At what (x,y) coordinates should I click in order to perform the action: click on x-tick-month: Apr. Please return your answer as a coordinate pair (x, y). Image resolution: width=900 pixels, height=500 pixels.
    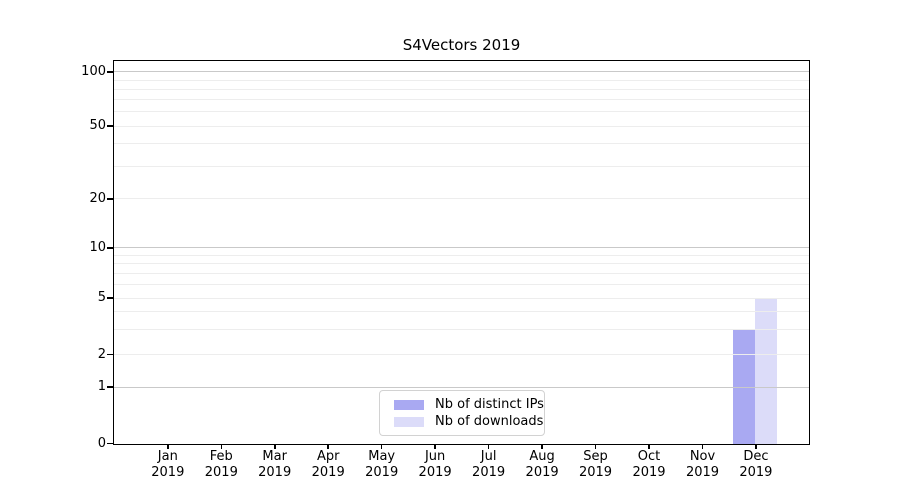
    Looking at the image, I should click on (328, 456).